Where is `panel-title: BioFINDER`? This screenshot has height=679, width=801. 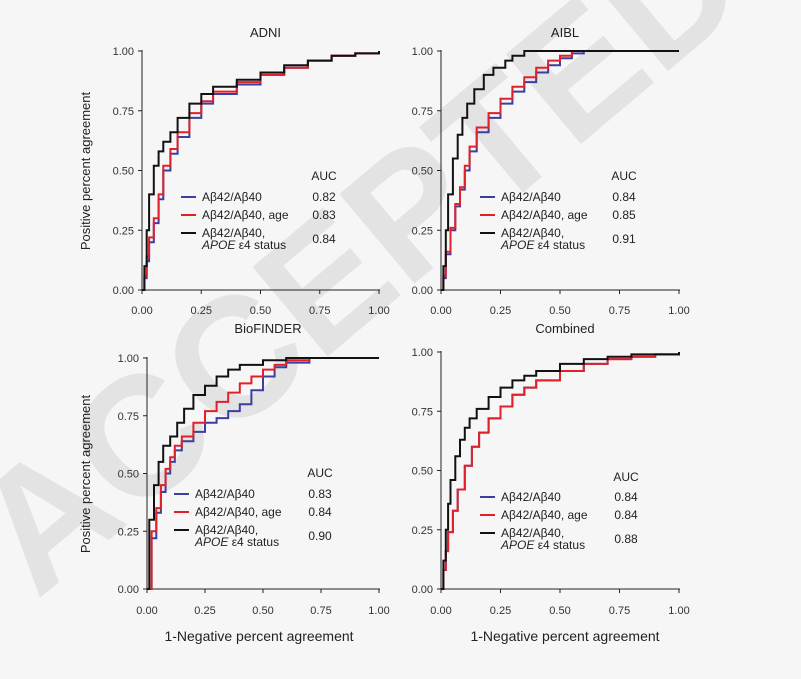
panel-title: BioFINDER is located at coordinates (267, 328).